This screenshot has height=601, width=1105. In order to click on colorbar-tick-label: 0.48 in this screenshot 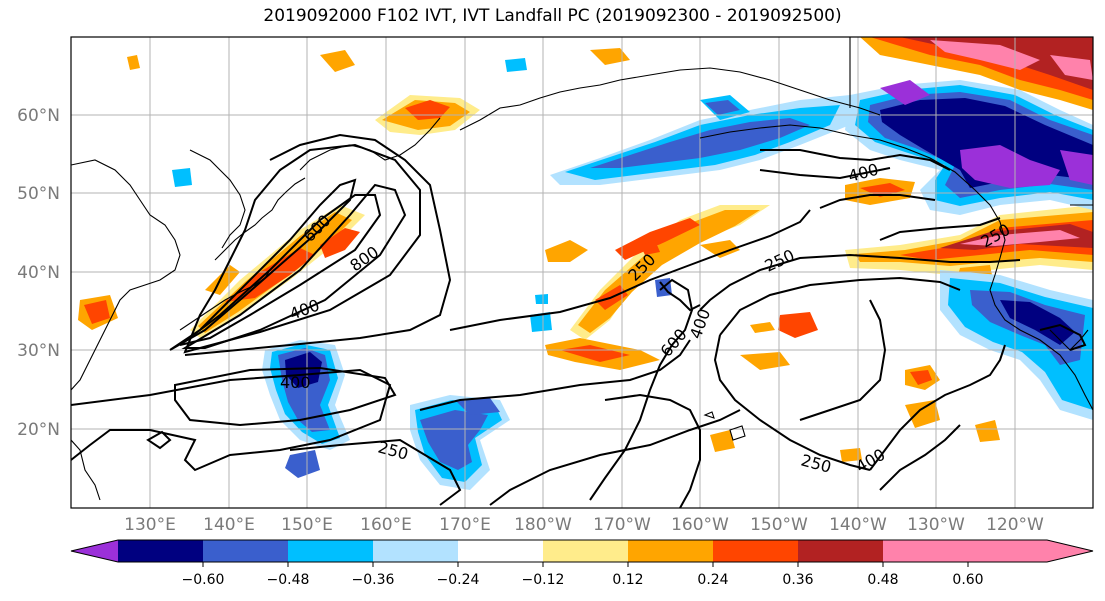, I will do `click(882, 580)`.